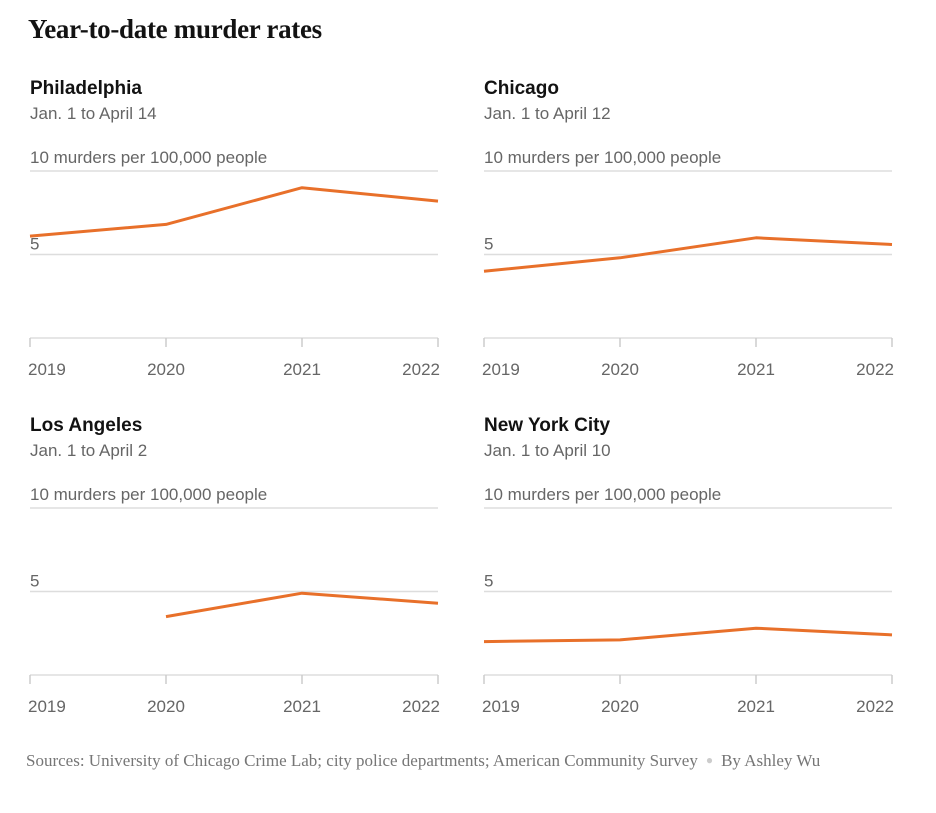  Describe the element at coordinates (93, 113) in the screenshot. I see `panel-subtitle: Jan. 1 to April 14` at that location.